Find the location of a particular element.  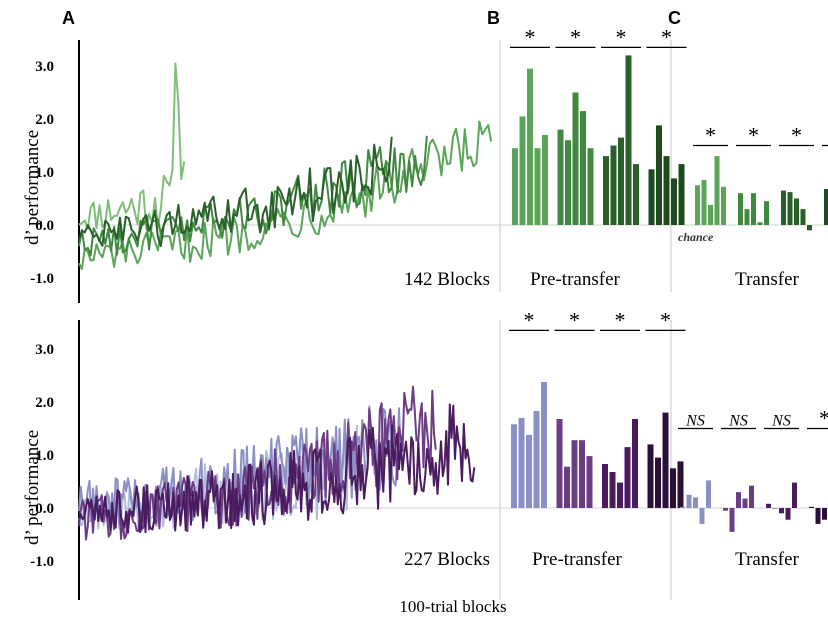

bar-b-bottom-g1-b3 is located at coordinates (582, 474).